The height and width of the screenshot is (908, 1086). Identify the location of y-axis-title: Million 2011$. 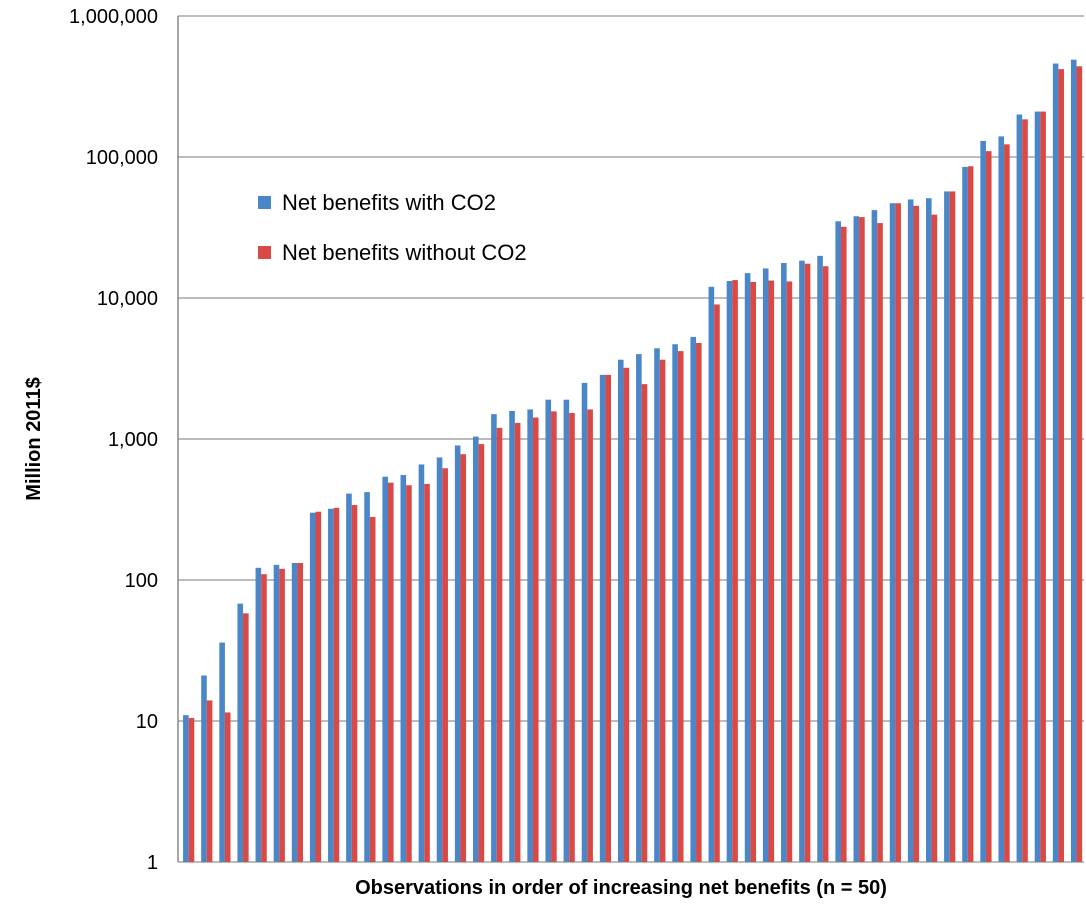
(34, 438).